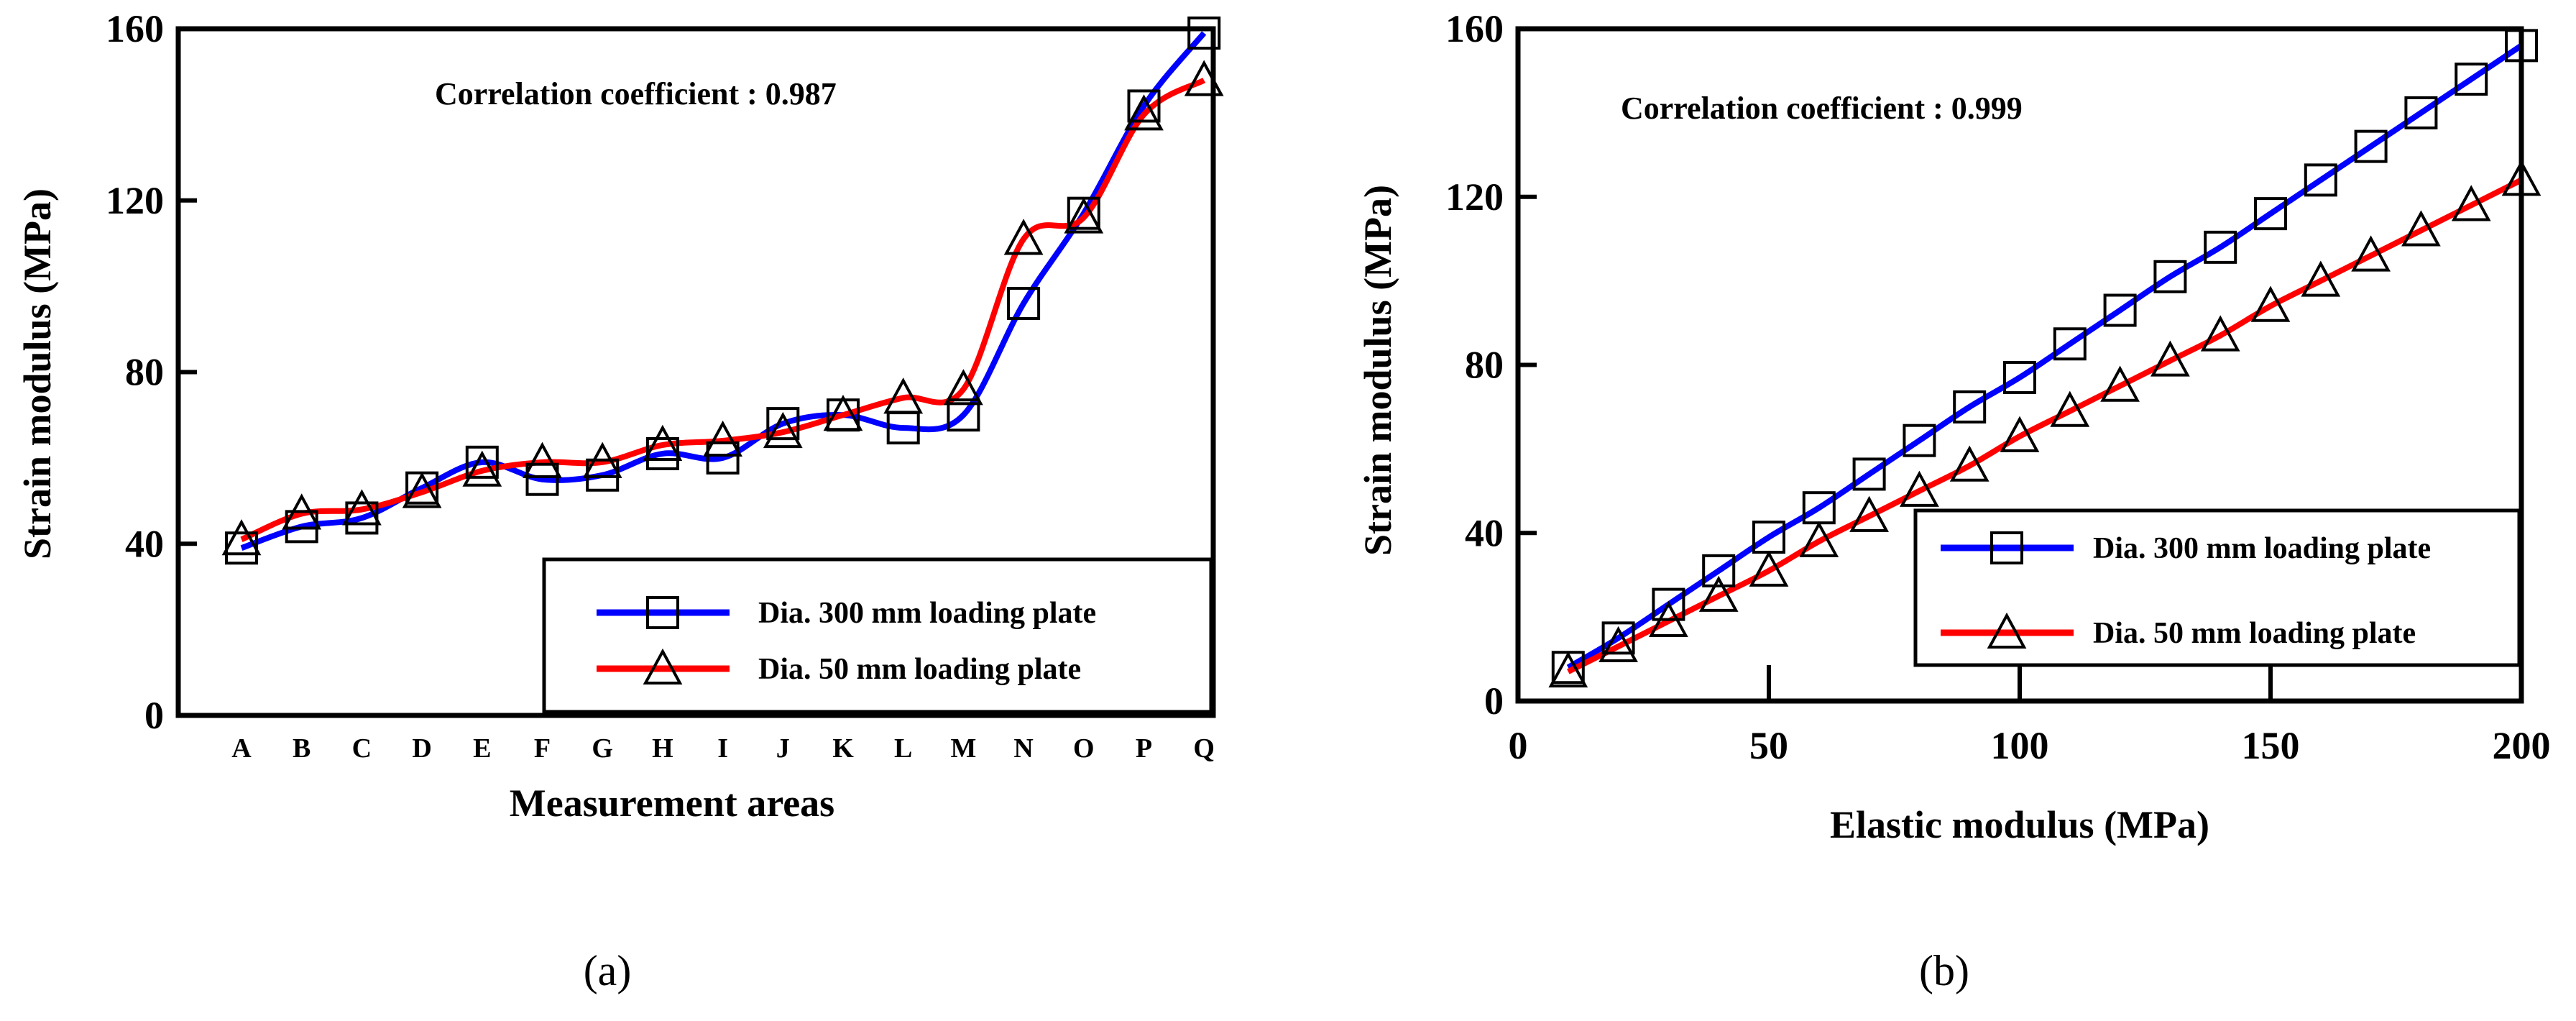 This screenshot has height=1021, width=2576. What do you see at coordinates (927, 613) in the screenshot?
I see `panel-a-legend-label-300: Dia. 300 mm loading plate` at bounding box center [927, 613].